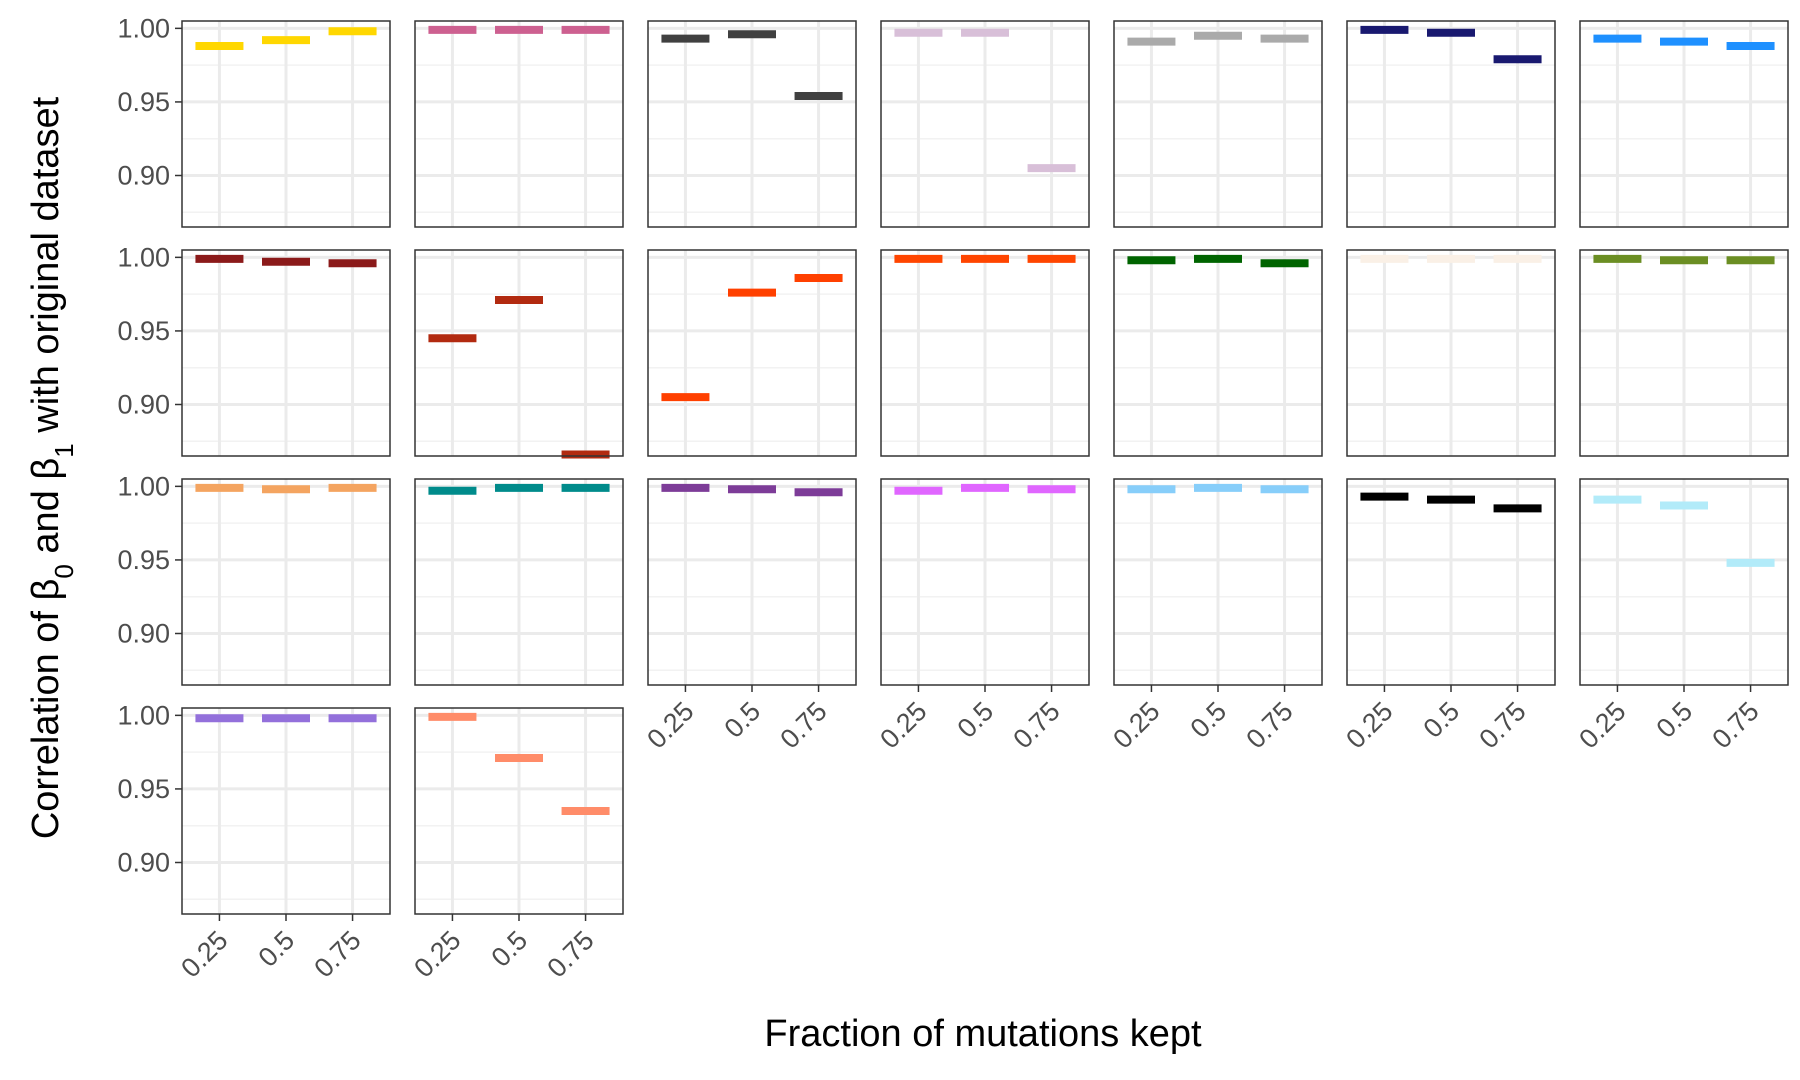 This screenshot has width=1800, height=1080. What do you see at coordinates (46, 522) in the screenshot?
I see `y-axis-title-mid: and` at bounding box center [46, 522].